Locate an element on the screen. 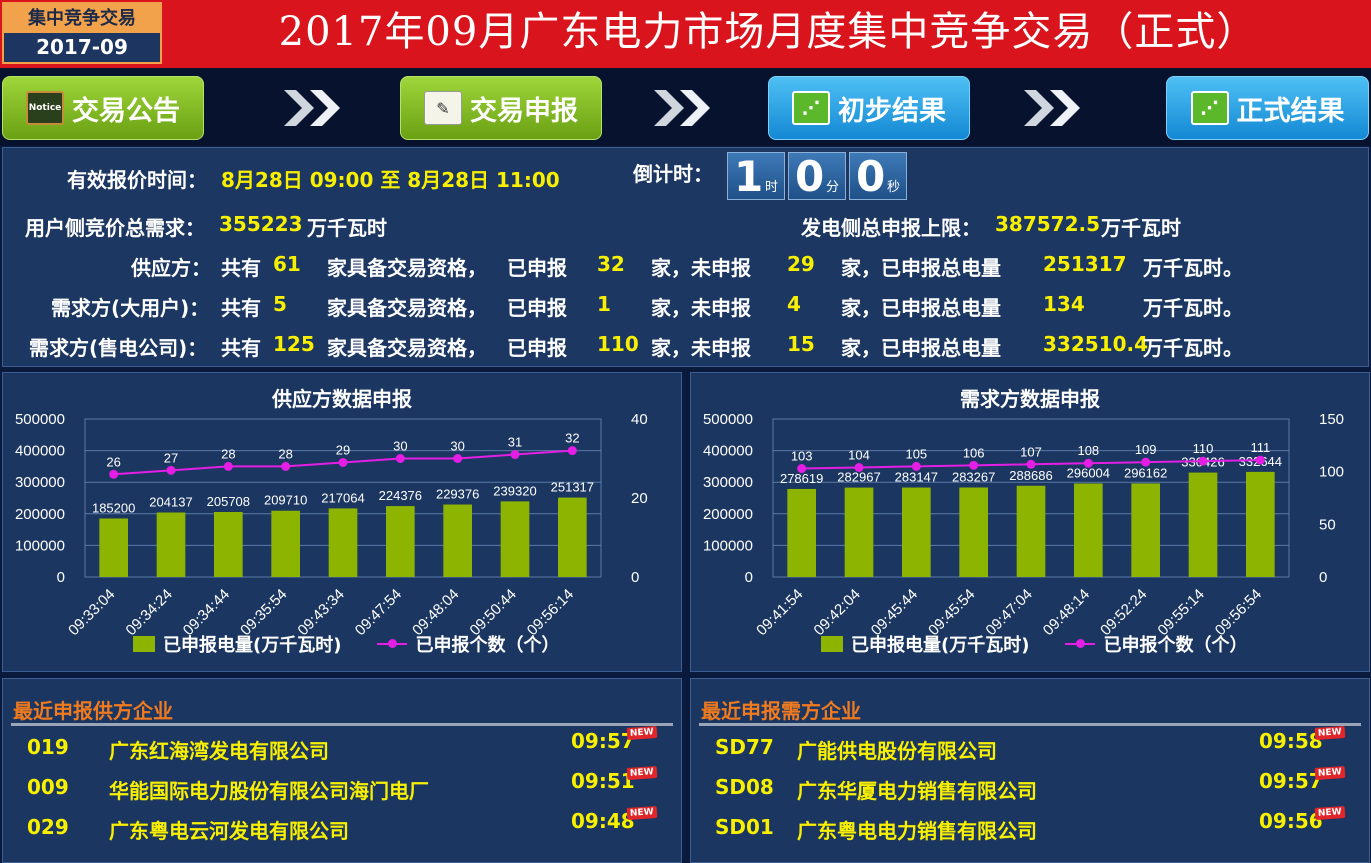 This screenshot has width=1371, height=863. gen-cap-value: 387572.5 is located at coordinates (1048, 224).